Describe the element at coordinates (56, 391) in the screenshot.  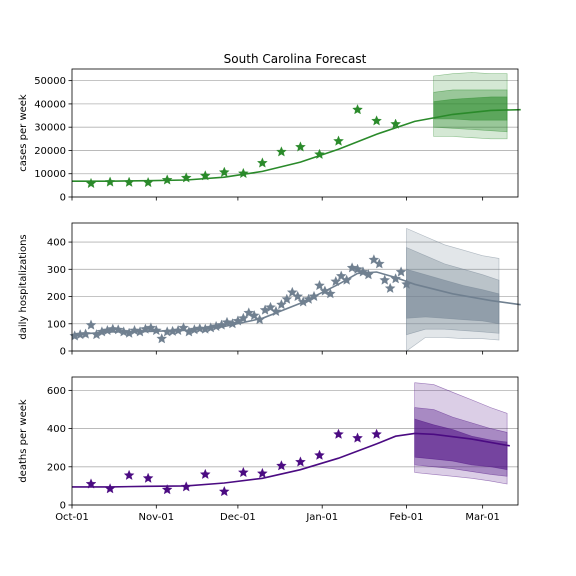
I see `y-tick-label: 600` at that location.